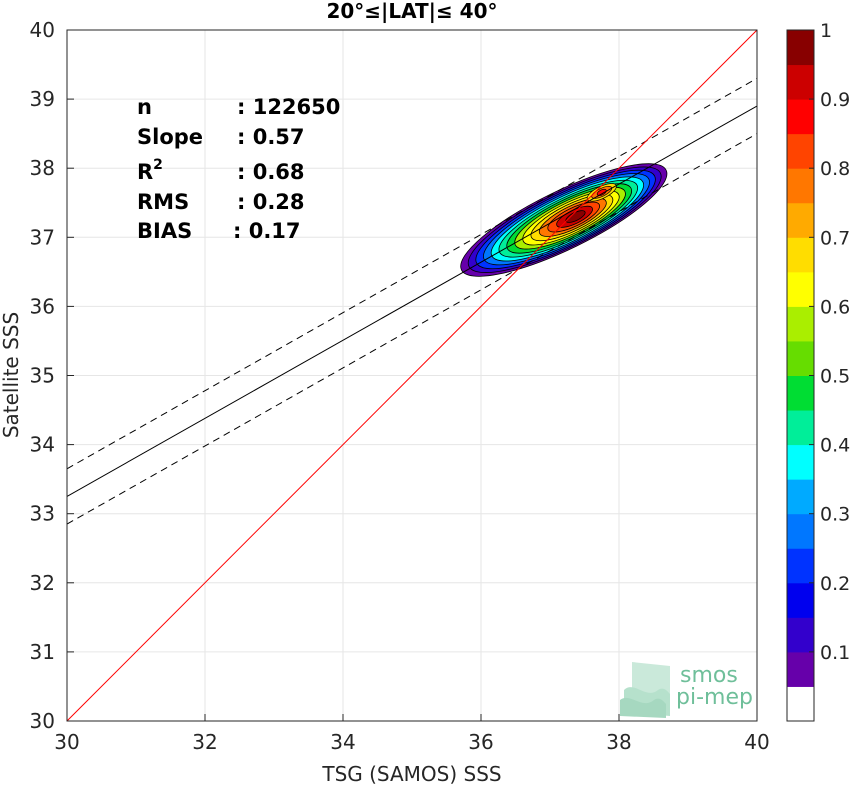 The width and height of the screenshot is (855, 787). What do you see at coordinates (11, 375) in the screenshot?
I see `y-axis-label: Satellite SSS` at bounding box center [11, 375].